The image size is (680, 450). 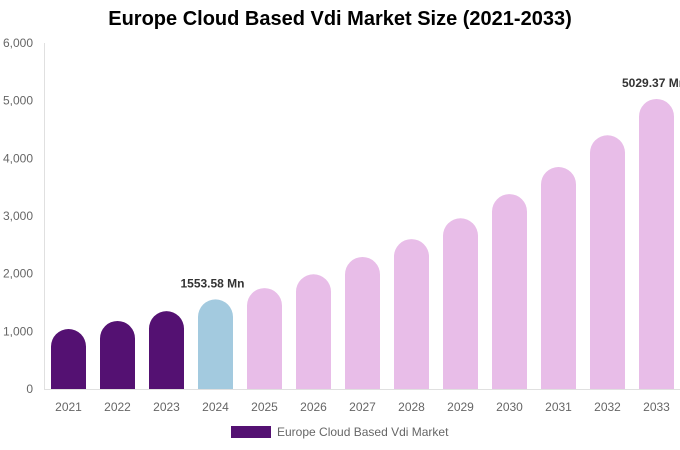 I want to click on y-tick-label: 2,000, so click(x=18, y=274).